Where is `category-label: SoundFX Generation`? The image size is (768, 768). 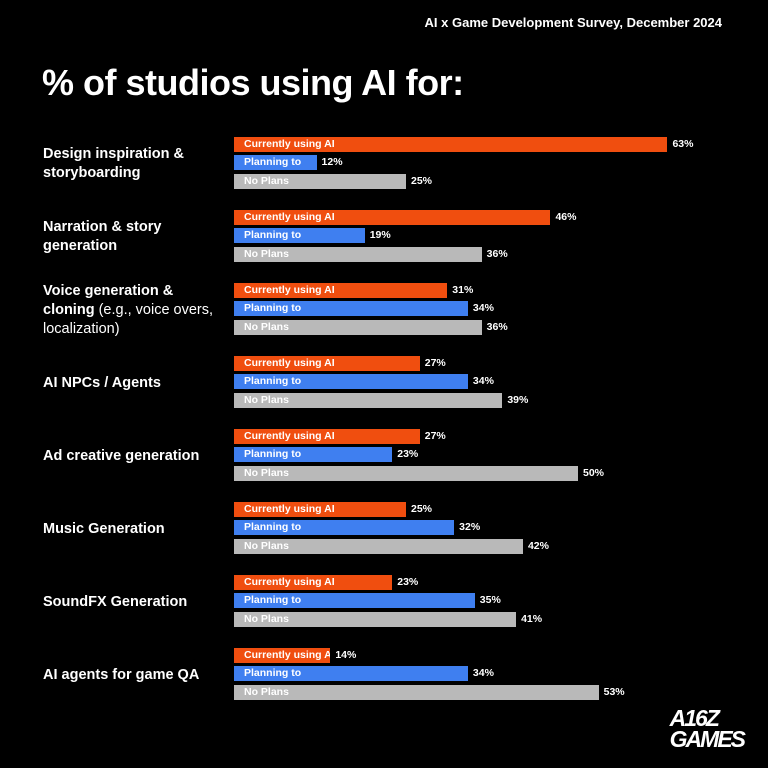 category-label: SoundFX Generation is located at coordinates (135, 602).